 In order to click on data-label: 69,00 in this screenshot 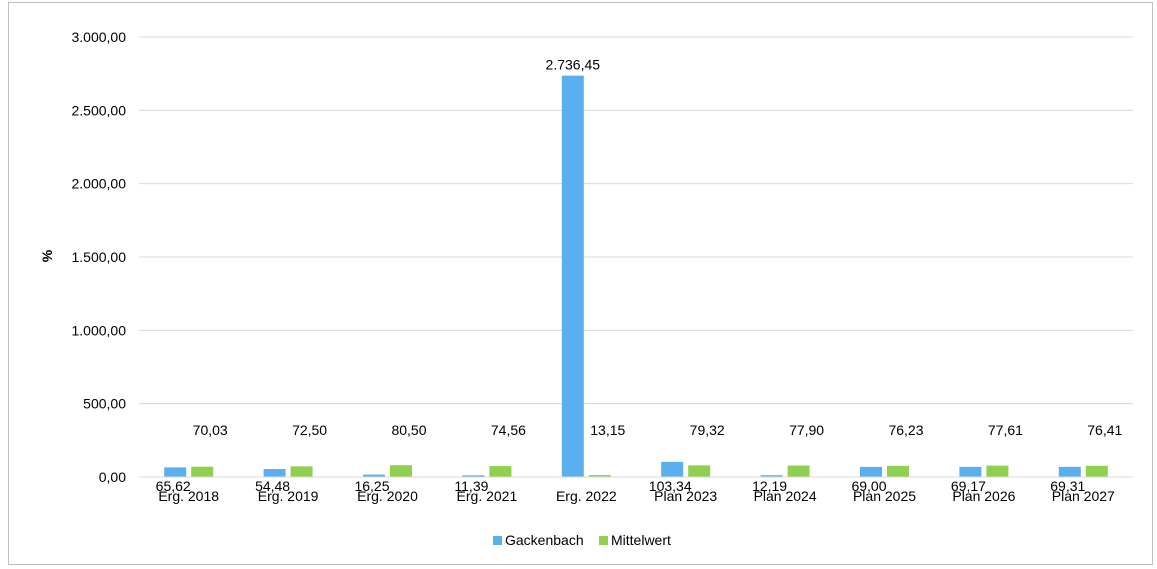, I will do `click(868, 486)`.